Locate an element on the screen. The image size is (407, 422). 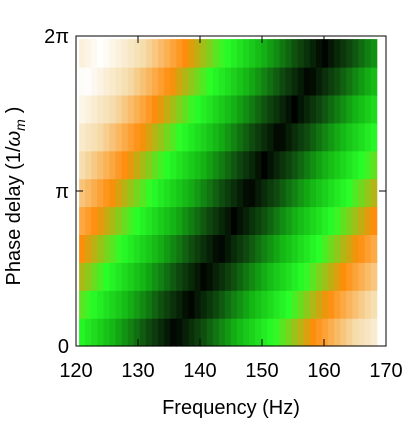
x-tick-label: 160 is located at coordinates (323, 371).